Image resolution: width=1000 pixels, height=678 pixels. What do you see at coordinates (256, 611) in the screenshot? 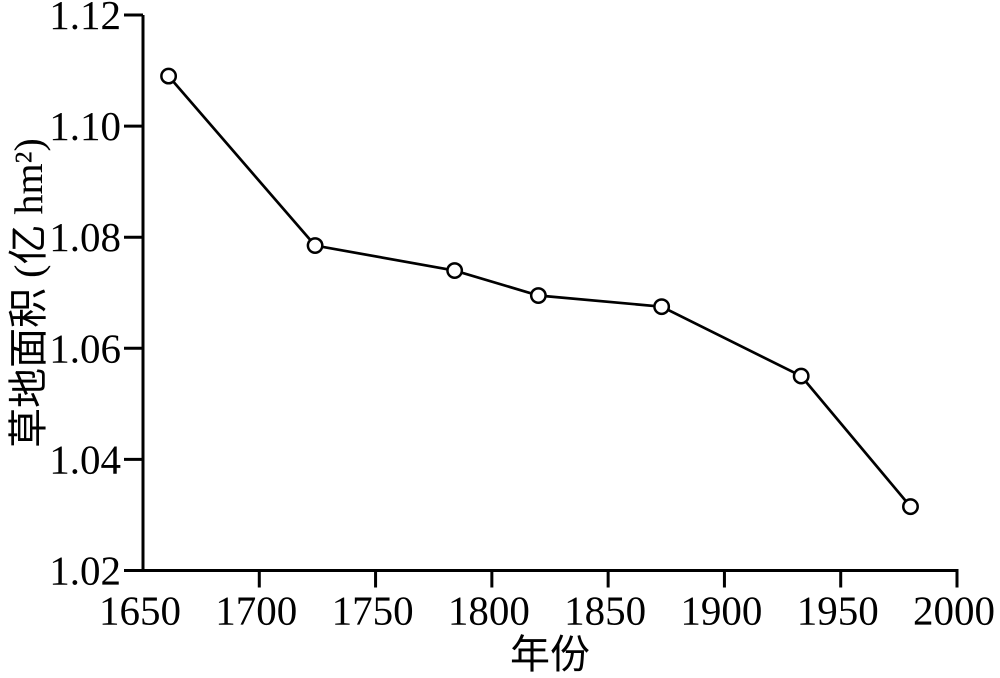
I see `x-tick-label: 1700` at bounding box center [256, 611].